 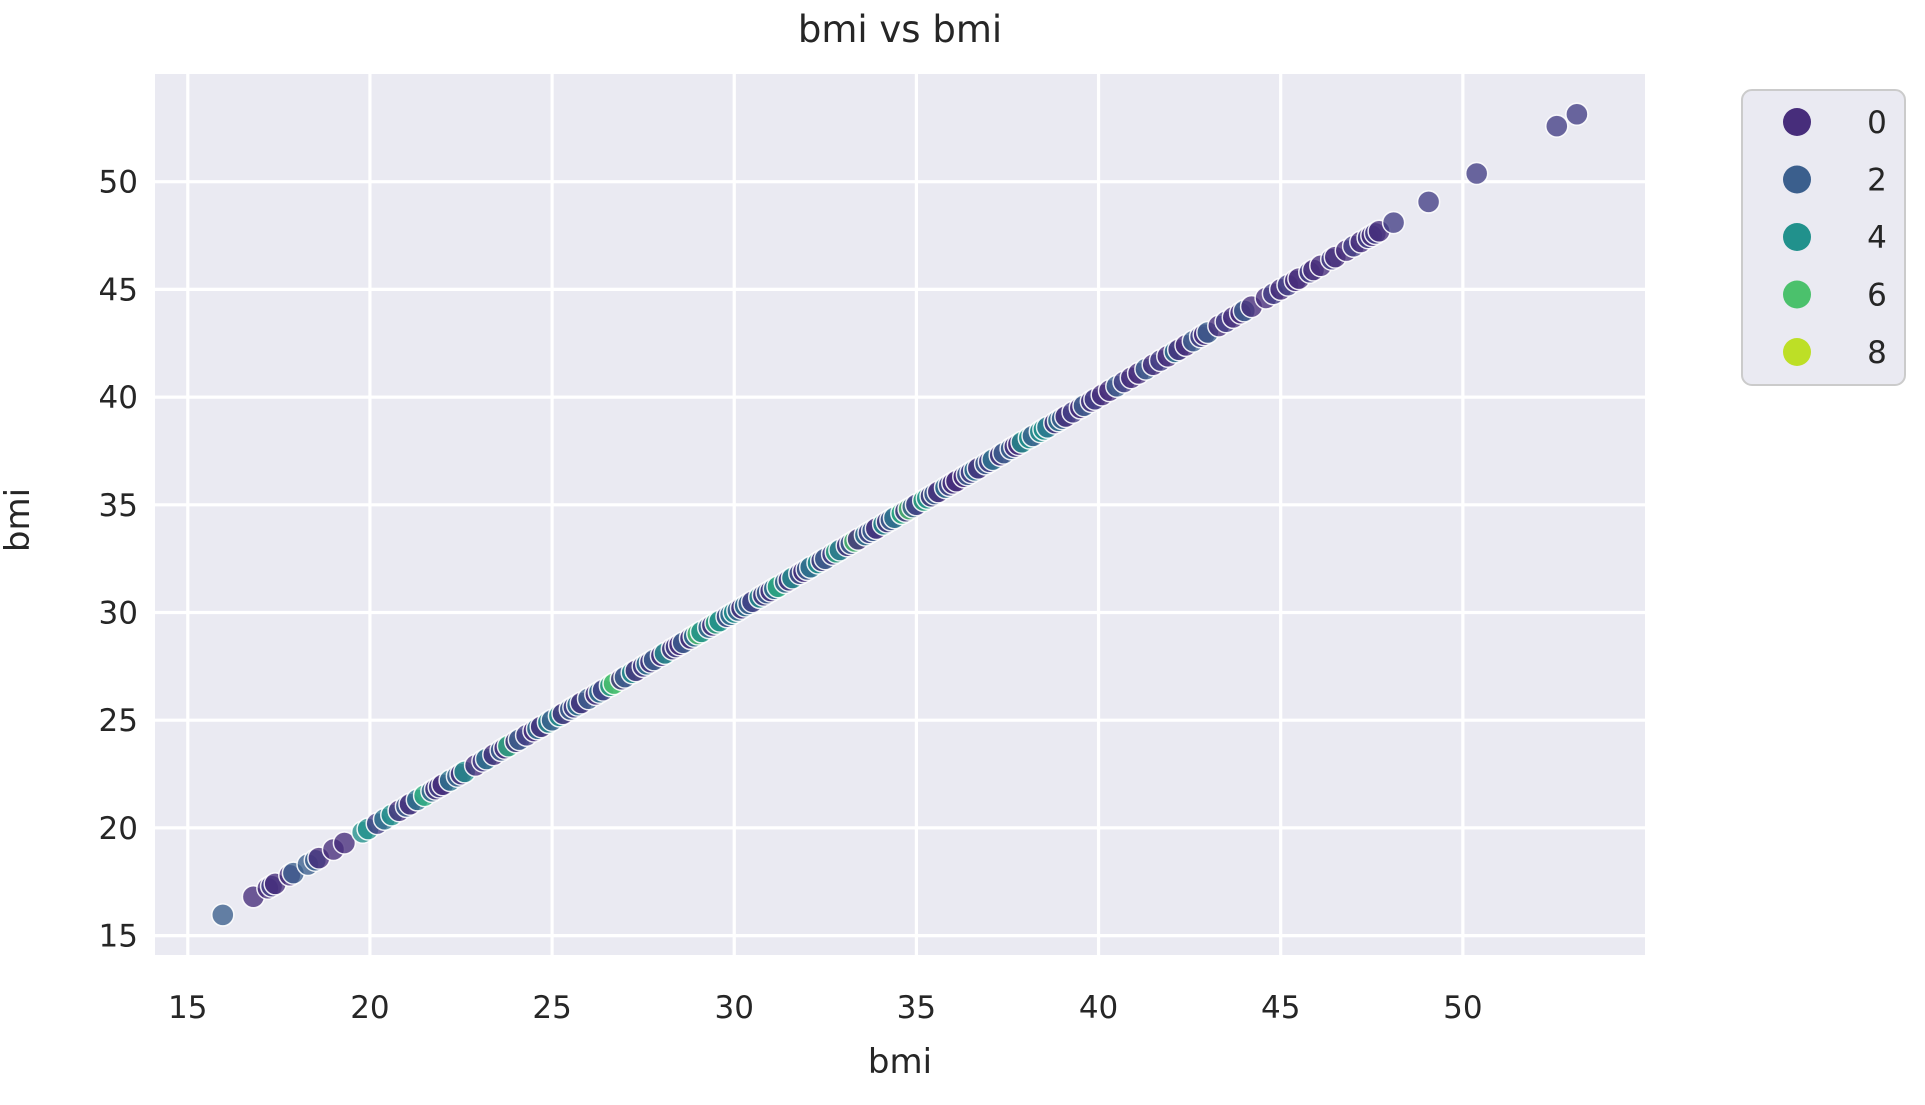 I want to click on y-tick-label: 45, so click(x=118, y=290).